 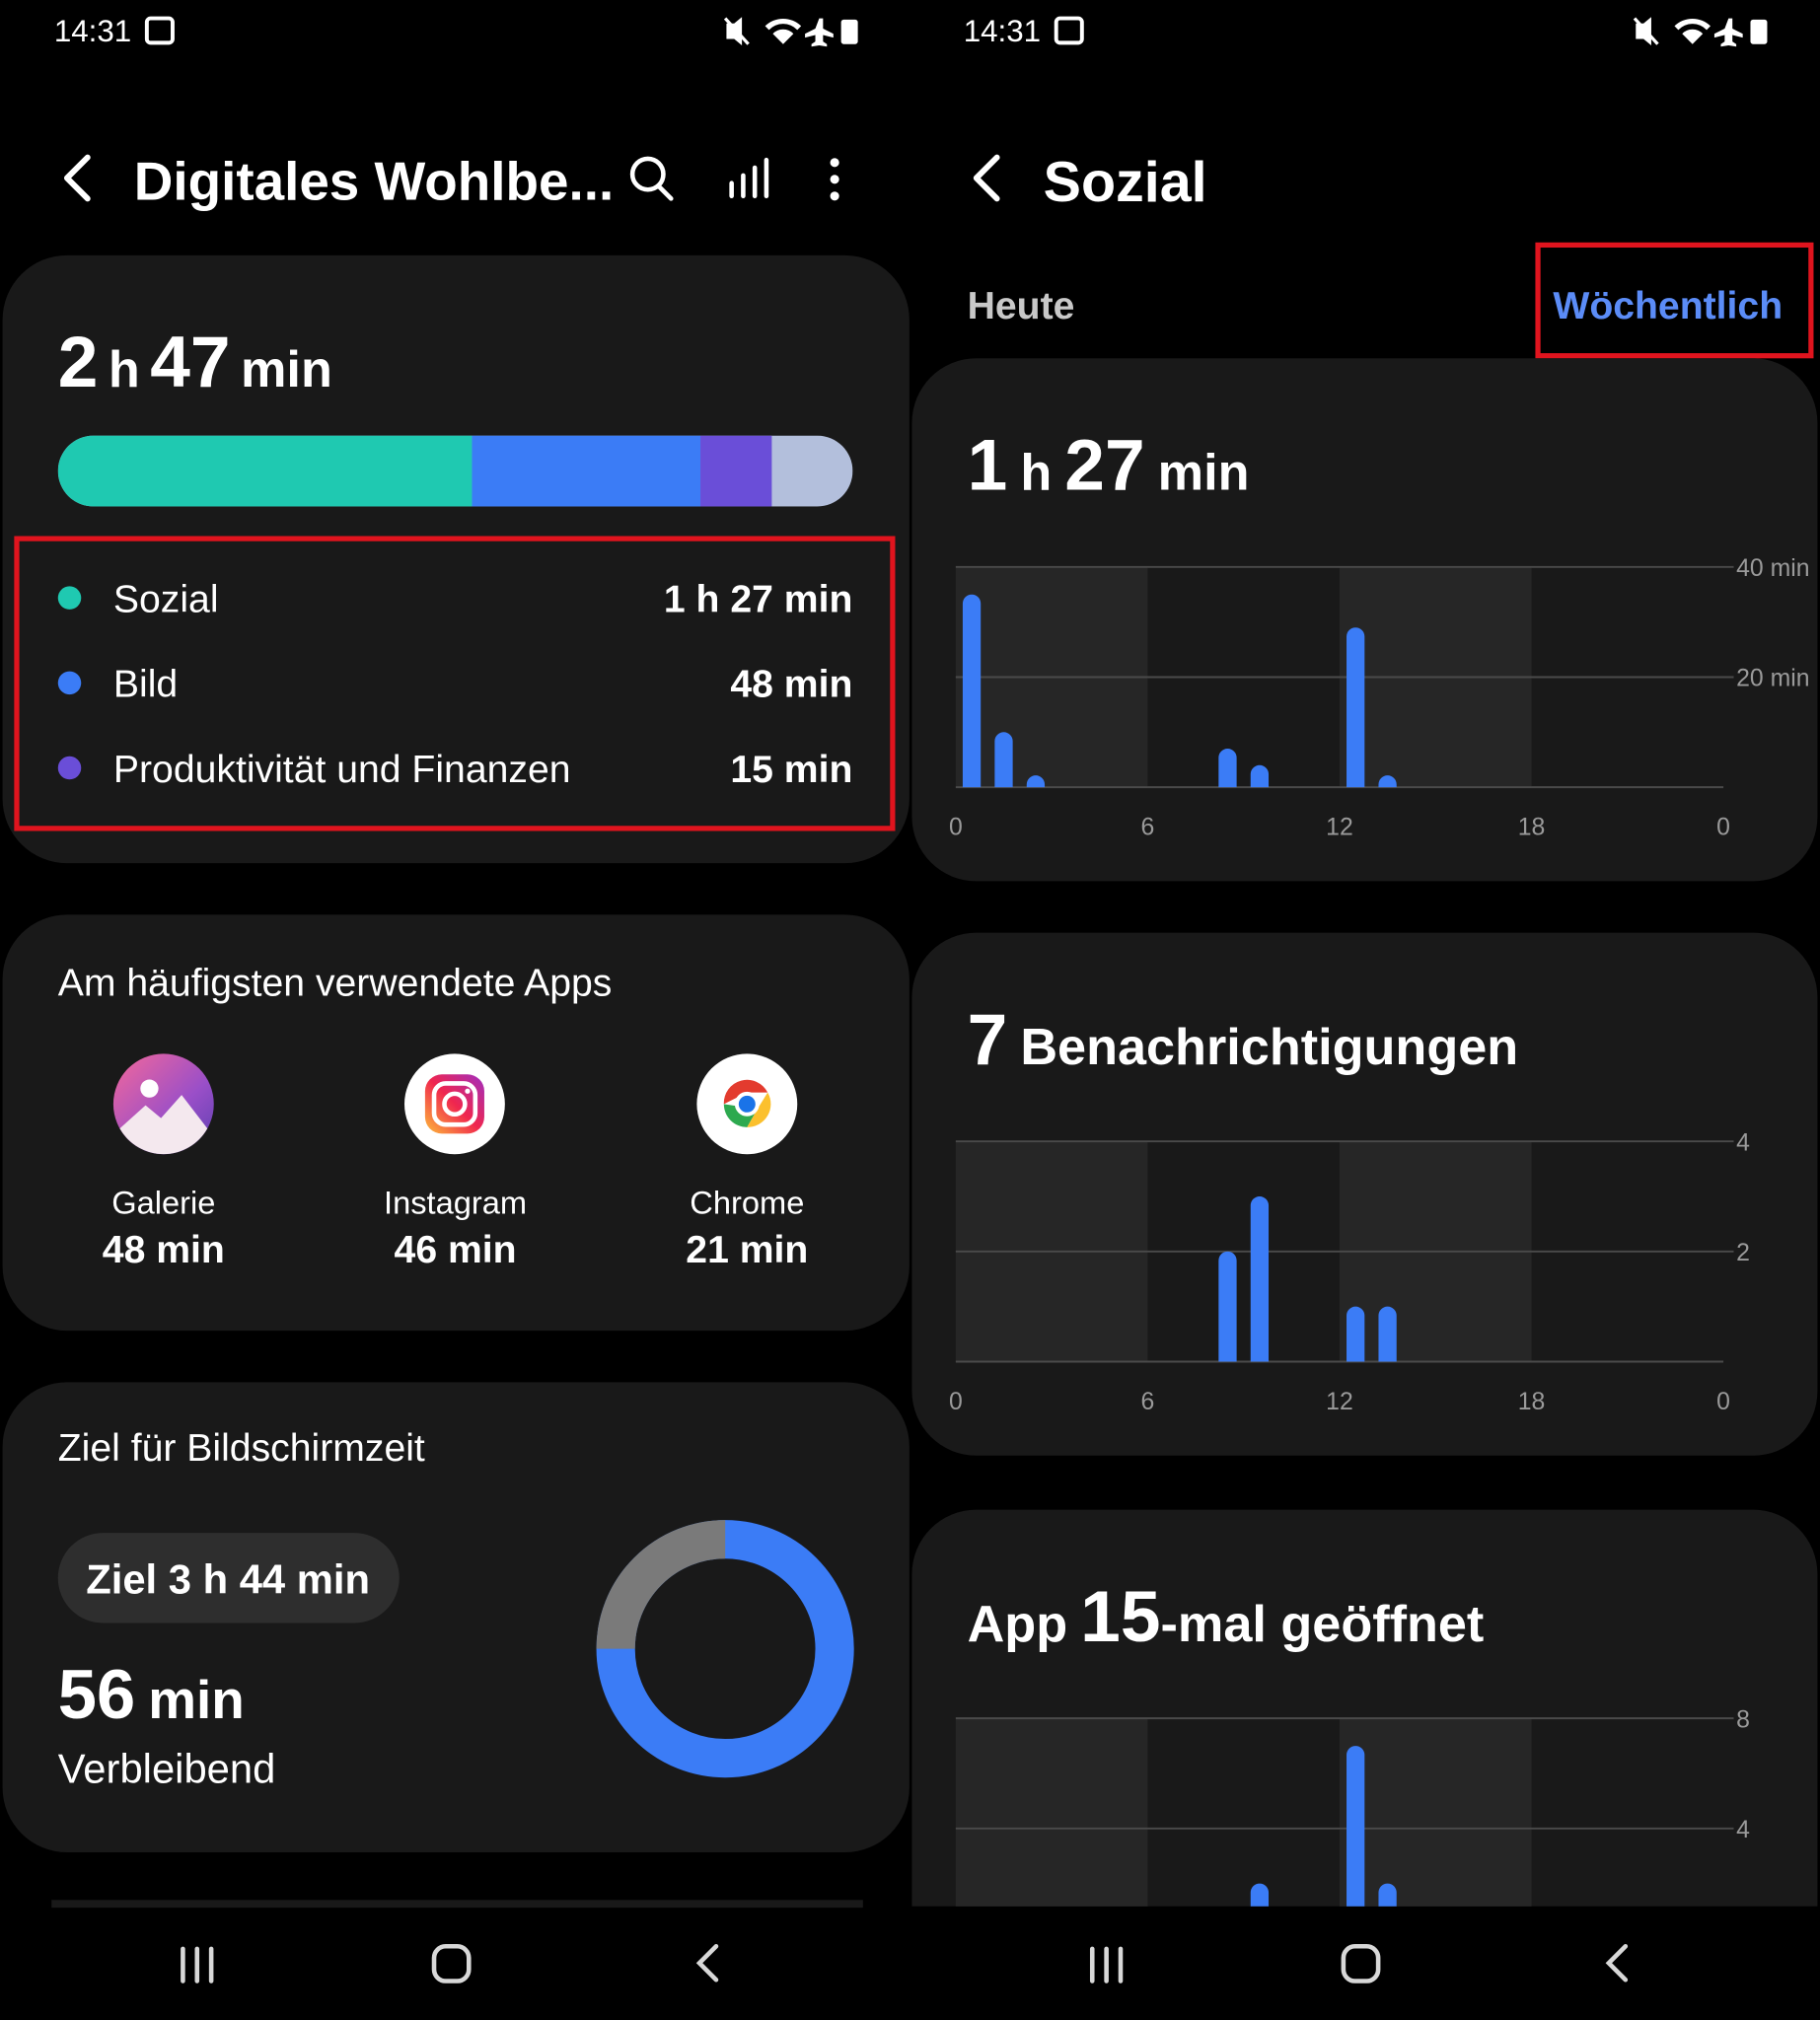 I want to click on goal-pill, so click(x=228, y=1578).